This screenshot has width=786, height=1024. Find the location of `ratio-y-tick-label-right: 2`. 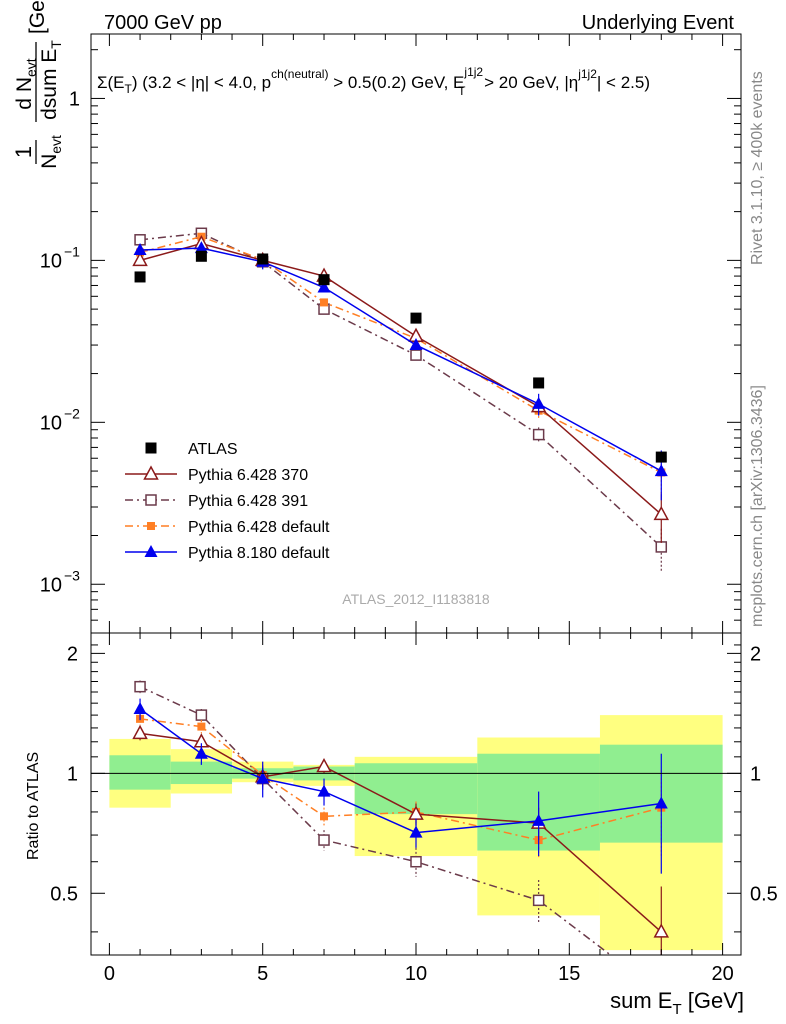

ratio-y-tick-label-right: 2 is located at coordinates (755, 654).